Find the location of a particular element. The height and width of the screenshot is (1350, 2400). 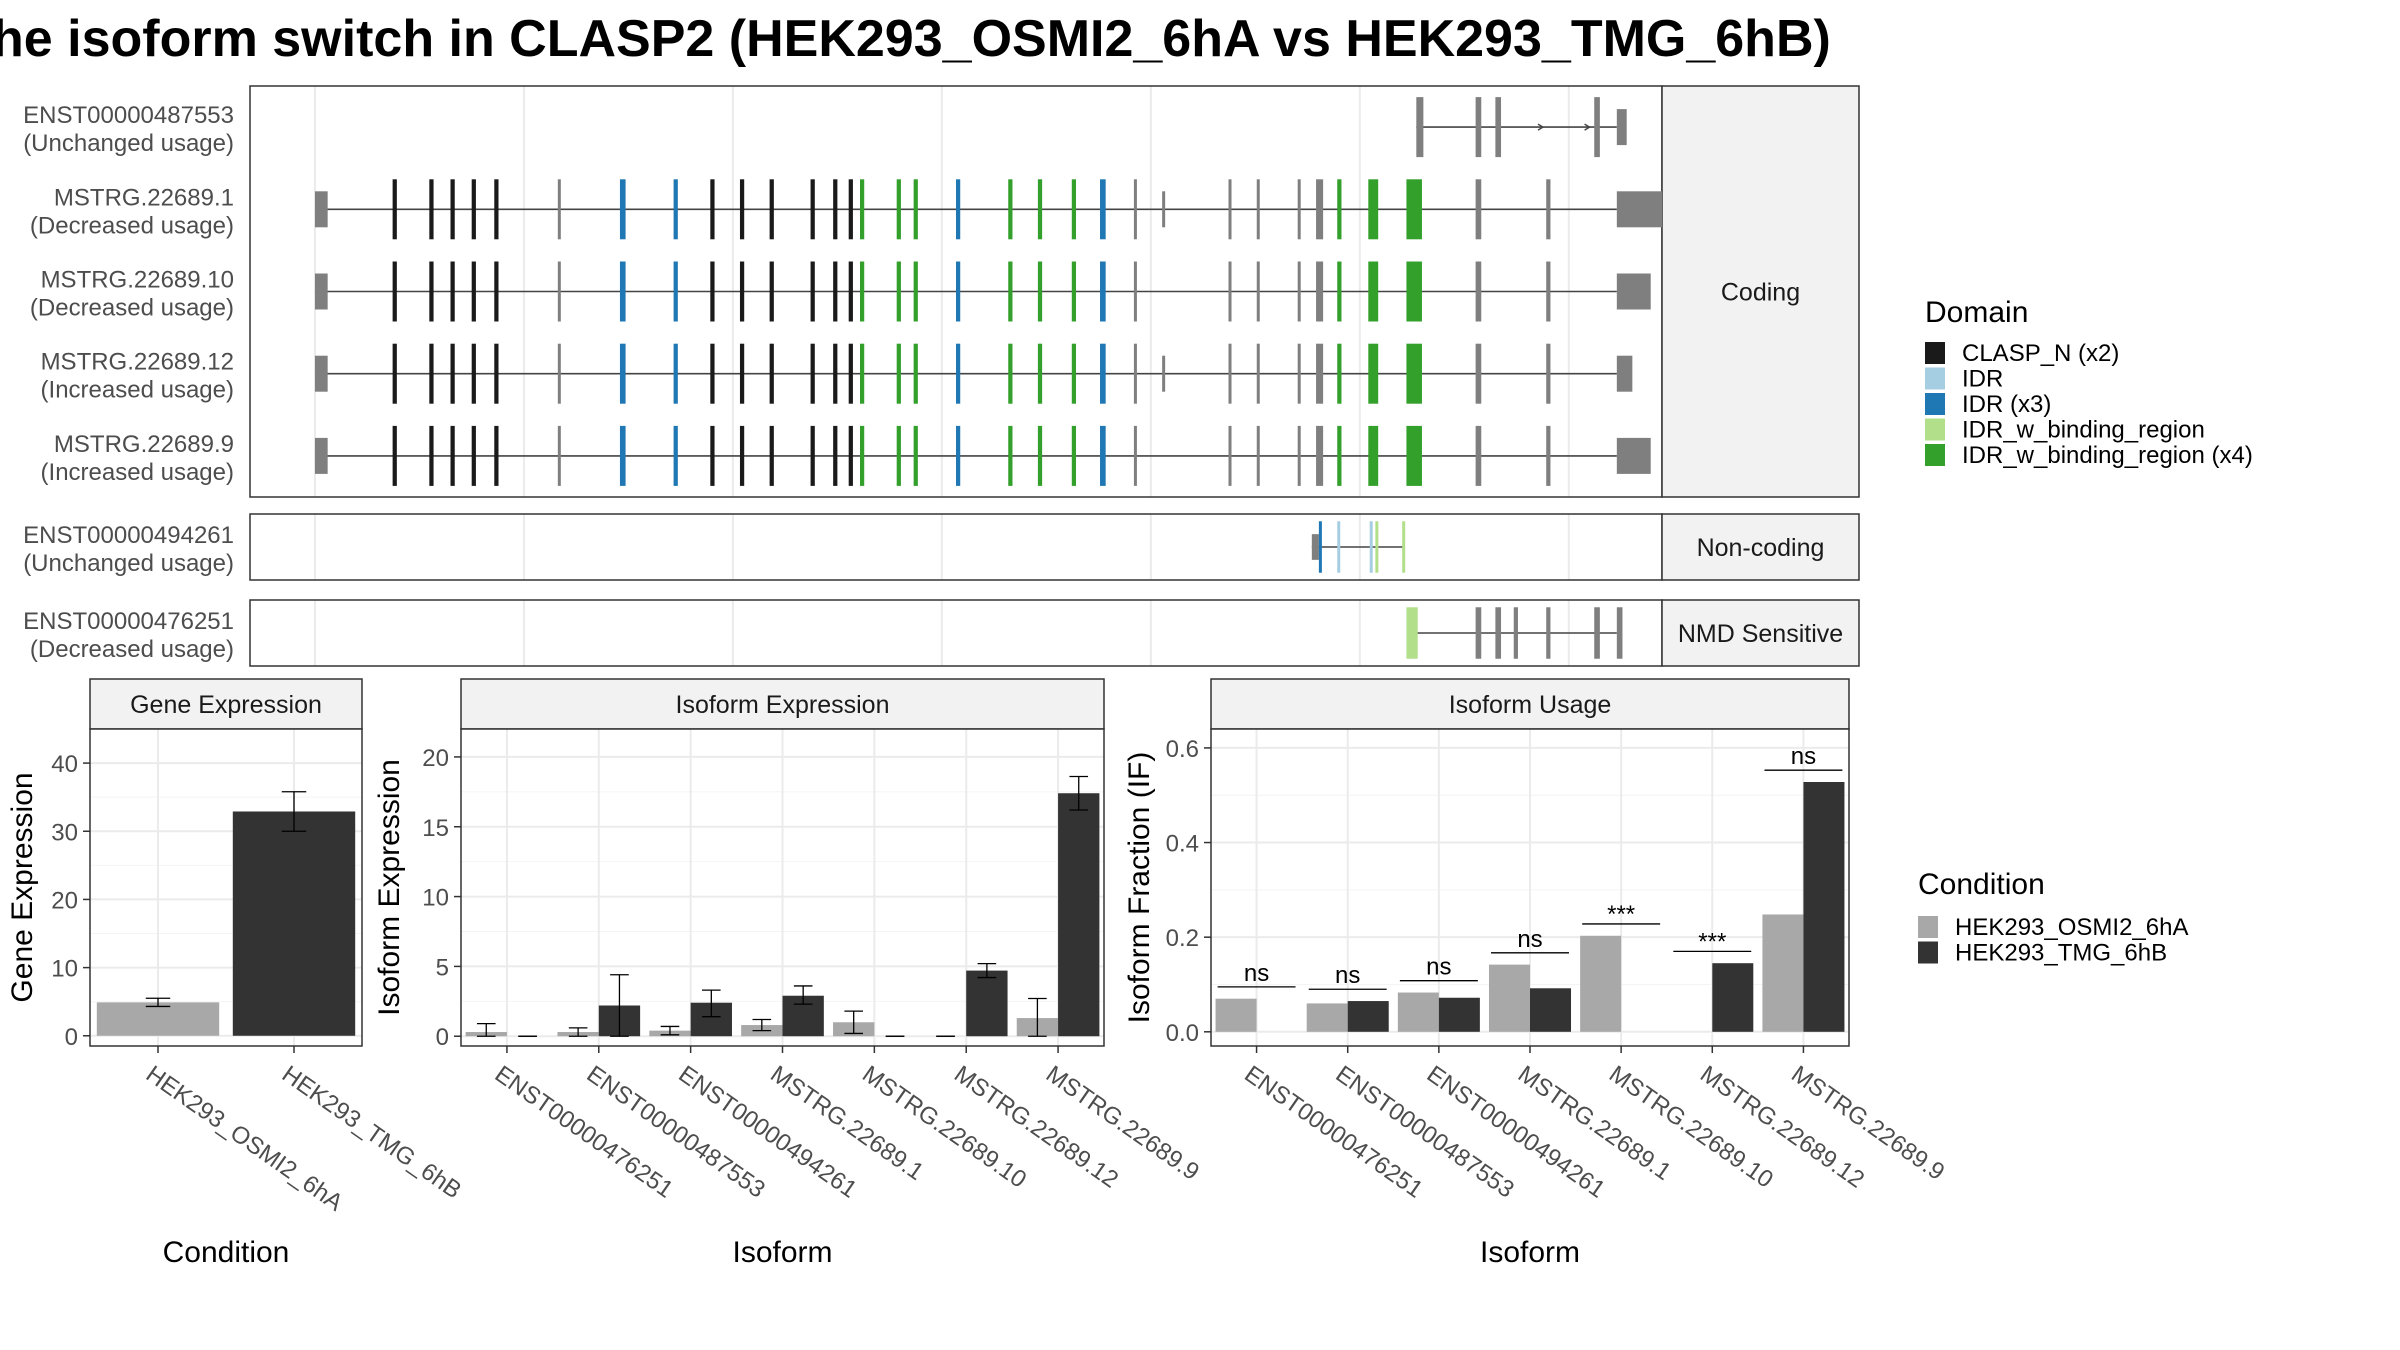

y-tick-label: 0.6 is located at coordinates (1182, 749).